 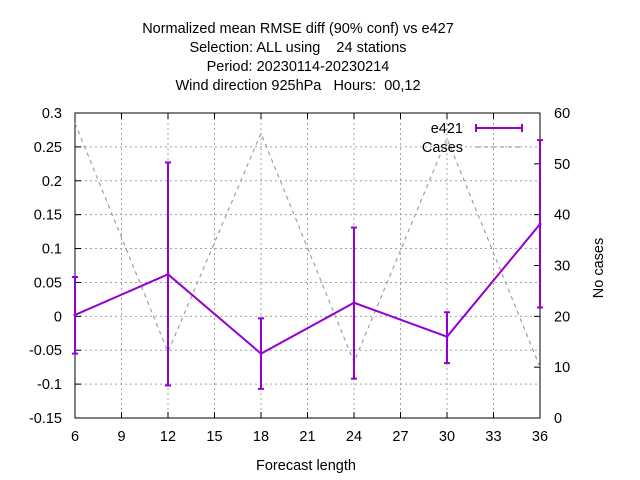 I want to click on y-tick-label: 0.1, so click(x=52, y=250).